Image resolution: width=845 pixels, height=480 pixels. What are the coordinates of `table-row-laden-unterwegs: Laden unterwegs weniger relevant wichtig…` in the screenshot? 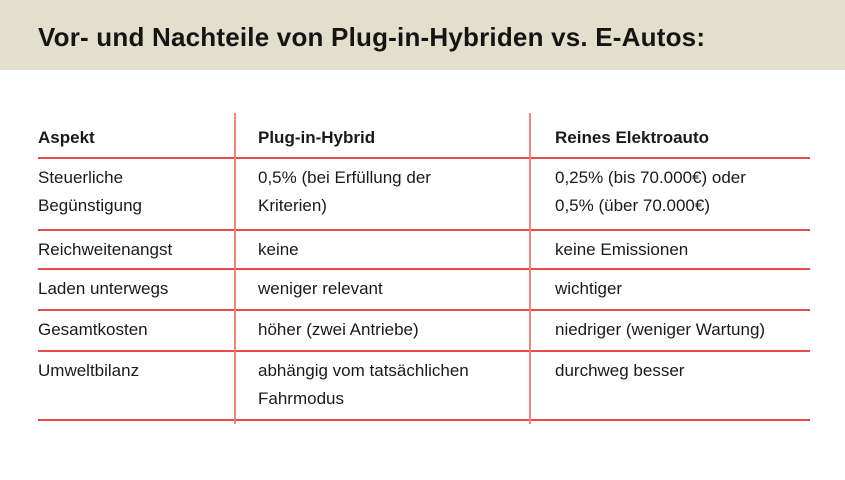 It's located at (424, 290).